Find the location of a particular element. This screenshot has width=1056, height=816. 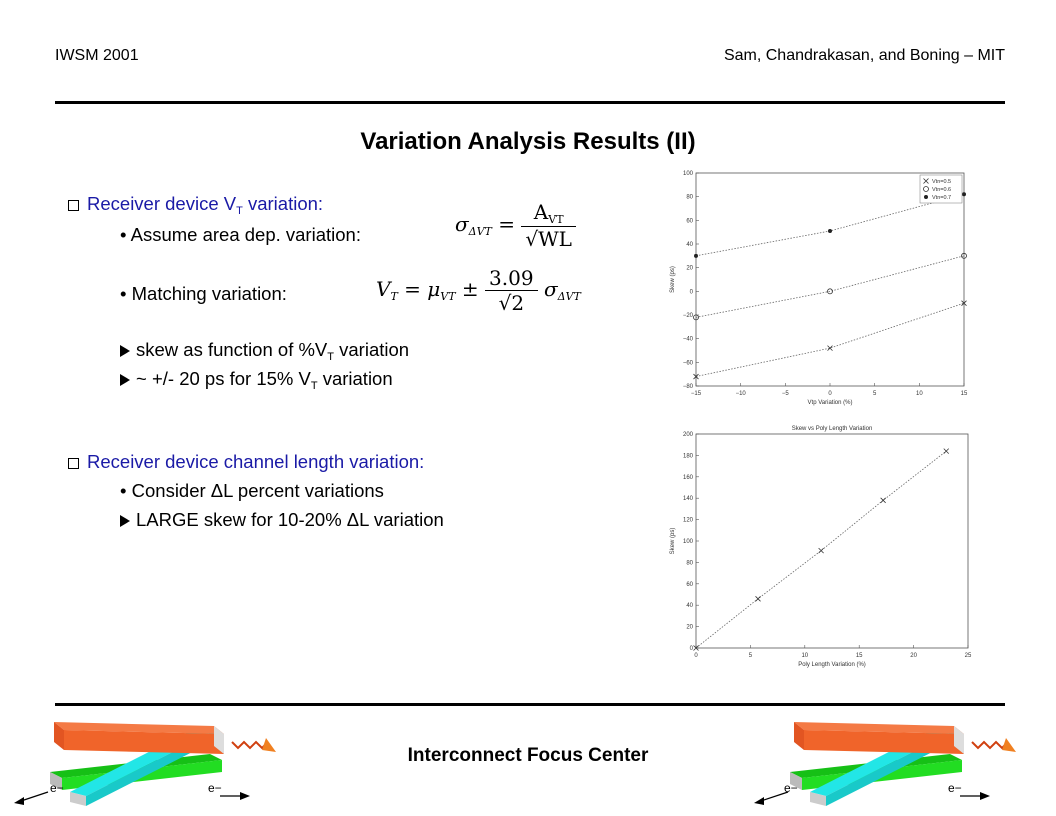

top-rule is located at coordinates (530, 102).